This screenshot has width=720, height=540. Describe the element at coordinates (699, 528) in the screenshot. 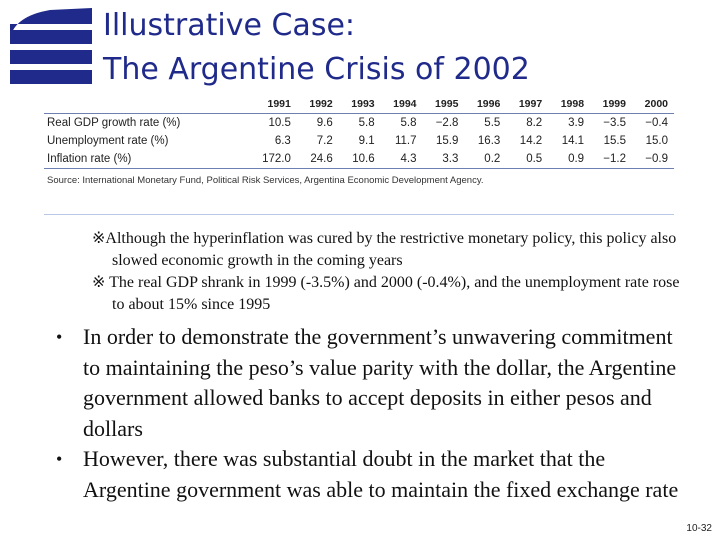

I see `page-number: 10-32` at that location.